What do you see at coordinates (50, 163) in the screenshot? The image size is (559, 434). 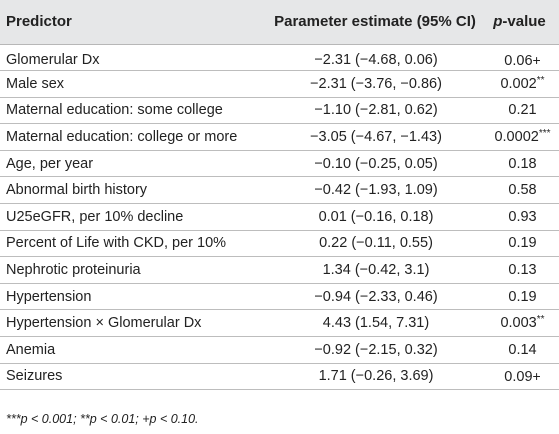 I see `cell-predictor: Age, per year` at bounding box center [50, 163].